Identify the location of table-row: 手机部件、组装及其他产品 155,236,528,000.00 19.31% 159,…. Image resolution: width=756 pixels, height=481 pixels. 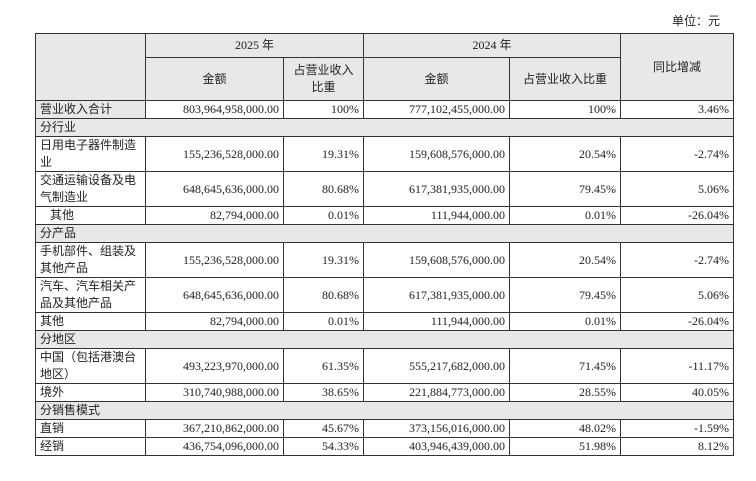
(385, 260).